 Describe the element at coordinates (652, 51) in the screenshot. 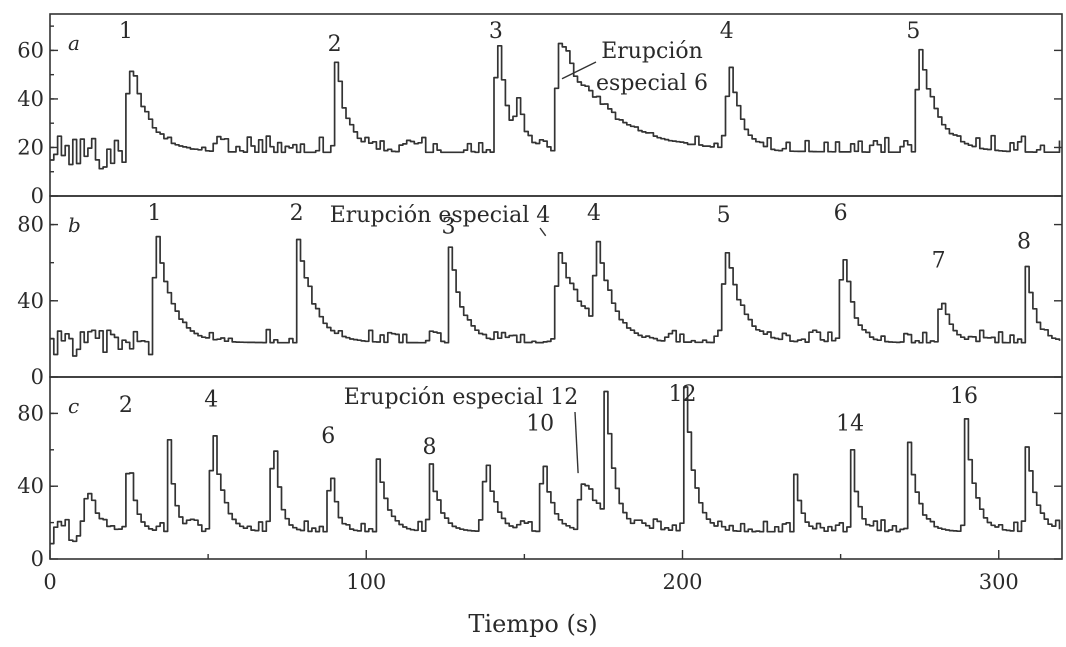

I see `panel-a-annotation-line1: Erupción` at that location.